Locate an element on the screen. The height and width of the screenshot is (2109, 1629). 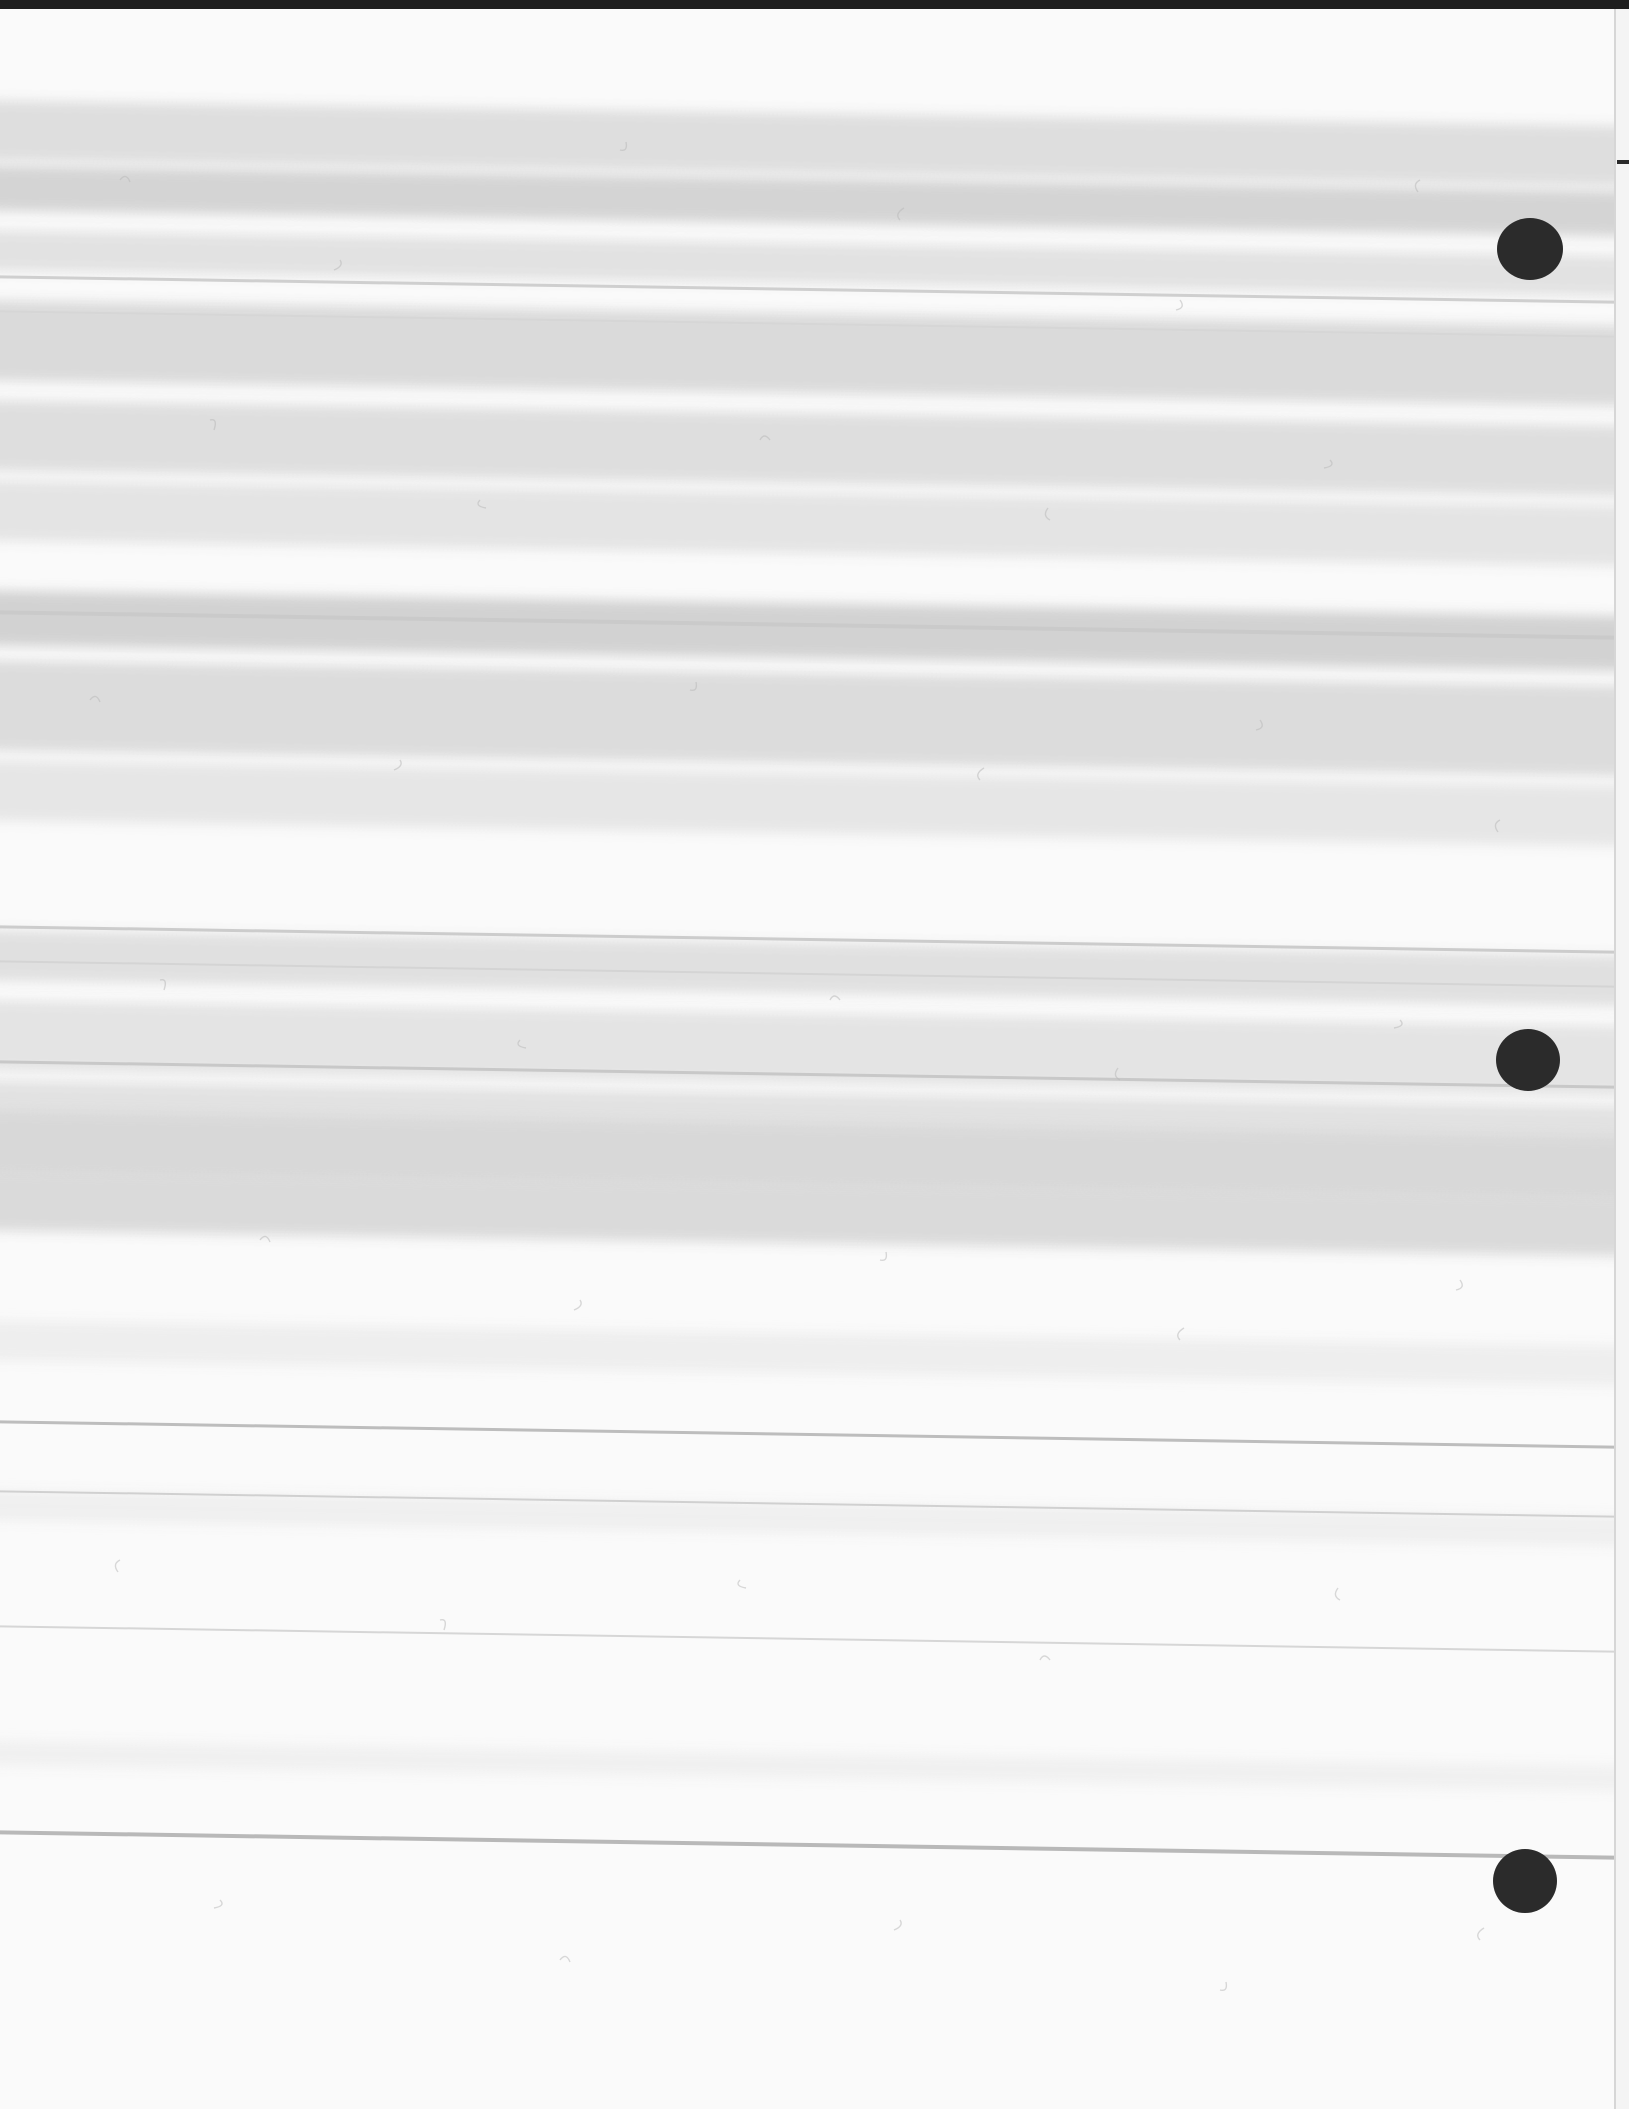
sheet-edge-mark is located at coordinates (1623, 162).